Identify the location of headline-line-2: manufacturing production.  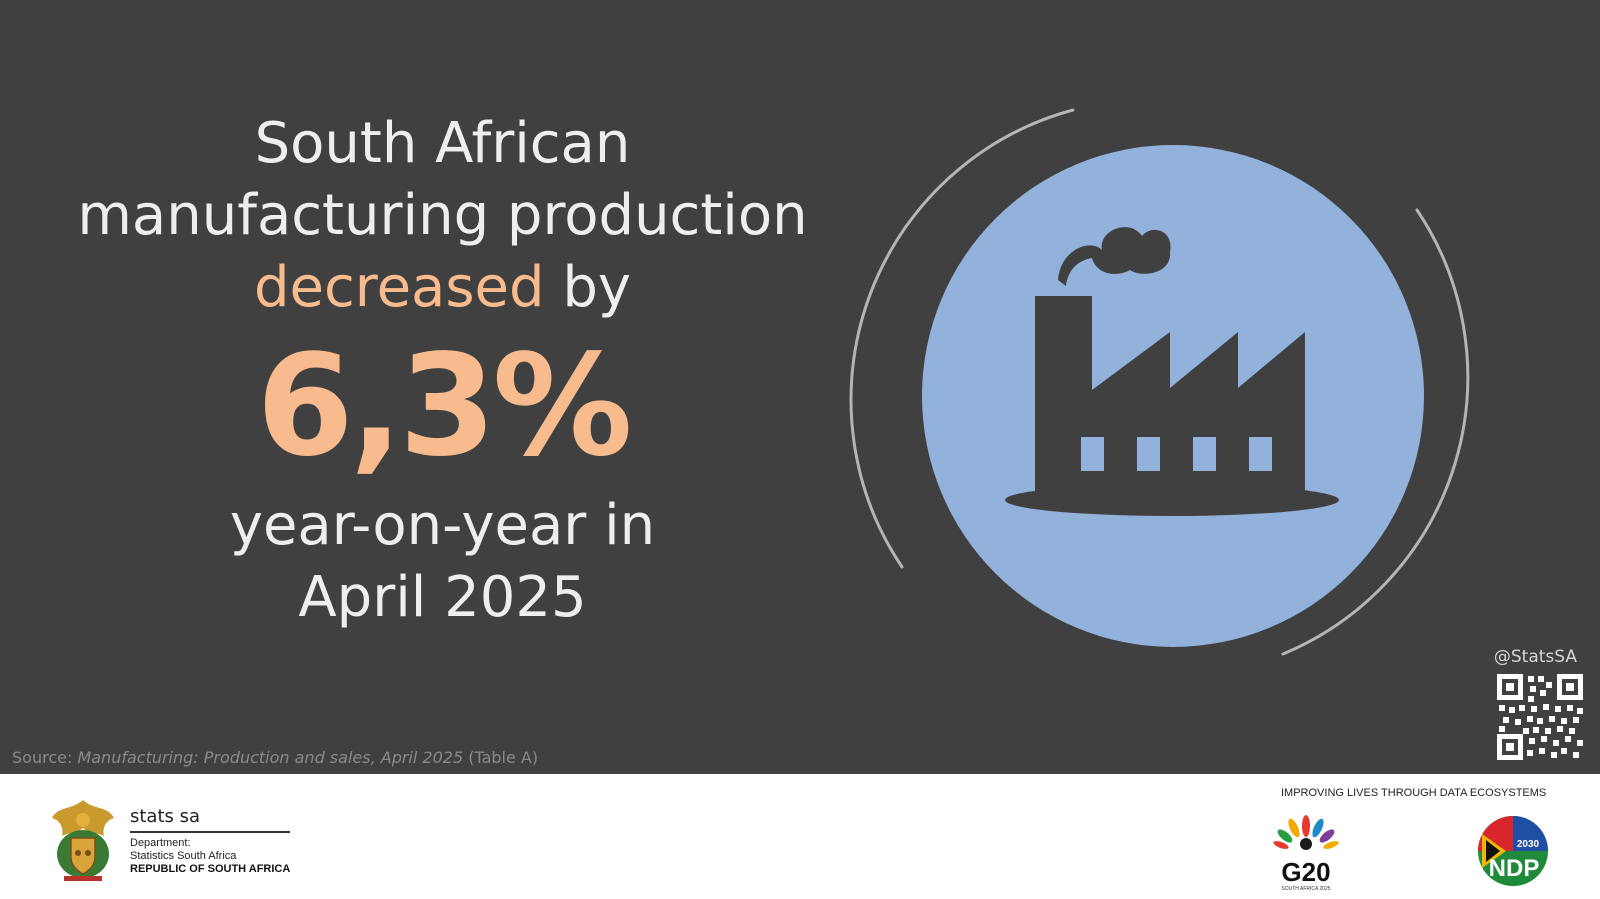
(442, 215).